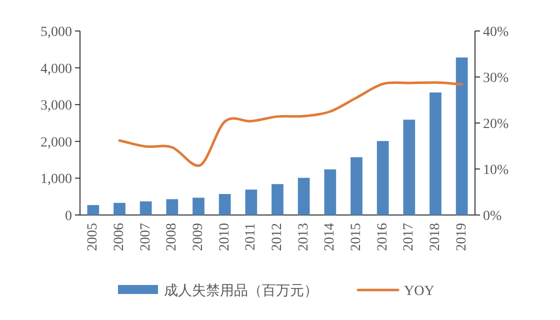 Image resolution: width=560 pixels, height=320 pixels. I want to click on x-tick-label: 2016, so click(382, 237).